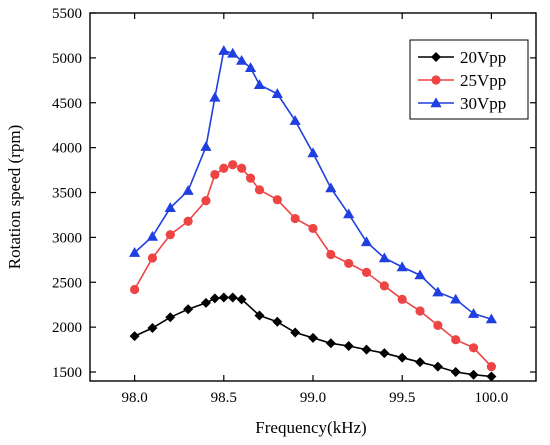  What do you see at coordinates (134, 398) in the screenshot?
I see `x-tick-label: 98.0` at bounding box center [134, 398].